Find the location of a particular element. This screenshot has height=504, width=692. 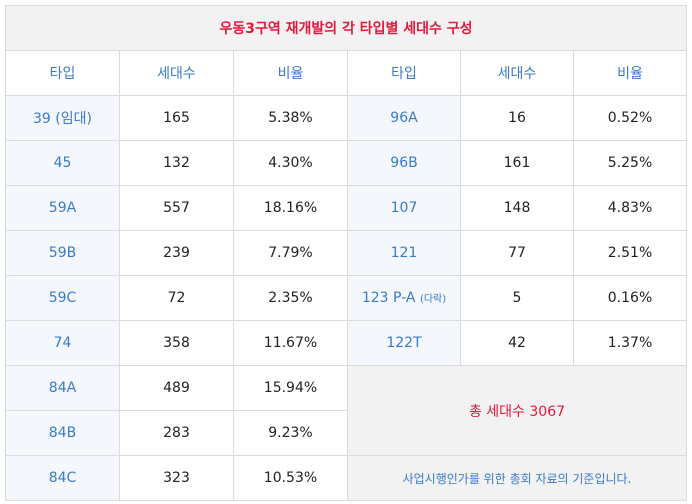

ratio-cell: 0.52% is located at coordinates (630, 118).